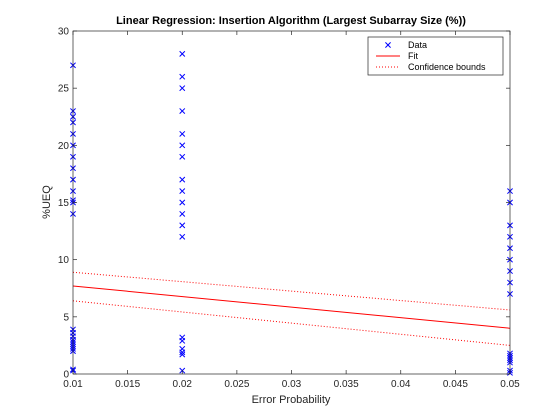  I want to click on x-tick-label: 0.035, so click(346, 384).